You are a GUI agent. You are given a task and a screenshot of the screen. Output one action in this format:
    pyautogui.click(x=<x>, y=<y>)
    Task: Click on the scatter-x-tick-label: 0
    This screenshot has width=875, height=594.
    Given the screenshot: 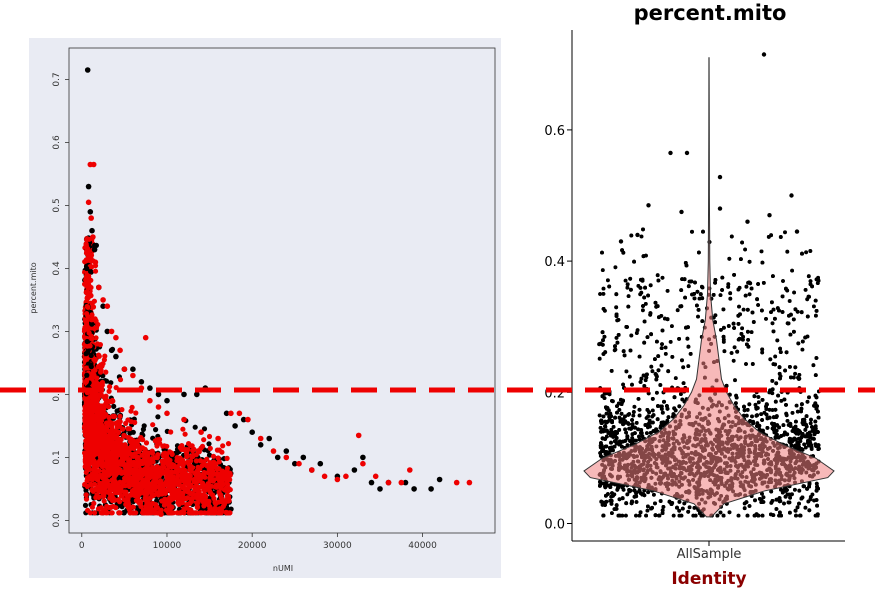 What is the action you would take?
    pyautogui.click(x=82, y=546)
    